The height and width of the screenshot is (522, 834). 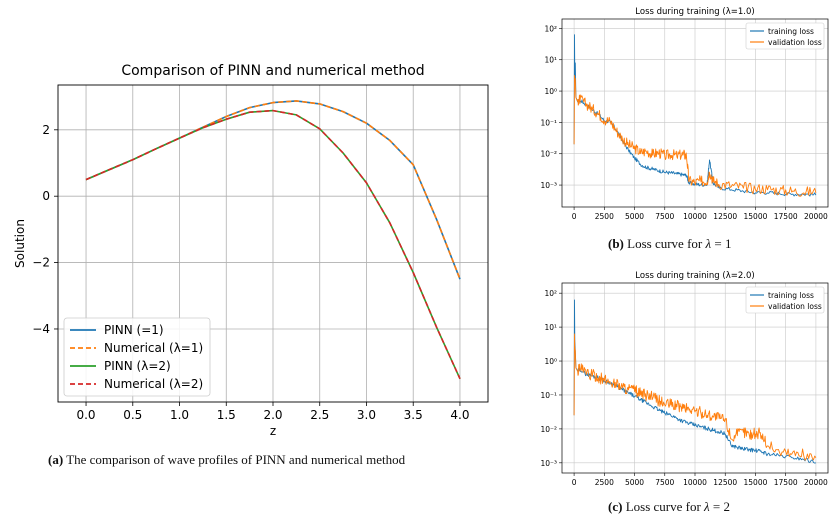 What do you see at coordinates (273, 431) in the screenshot?
I see `x-axis-label: z` at bounding box center [273, 431].